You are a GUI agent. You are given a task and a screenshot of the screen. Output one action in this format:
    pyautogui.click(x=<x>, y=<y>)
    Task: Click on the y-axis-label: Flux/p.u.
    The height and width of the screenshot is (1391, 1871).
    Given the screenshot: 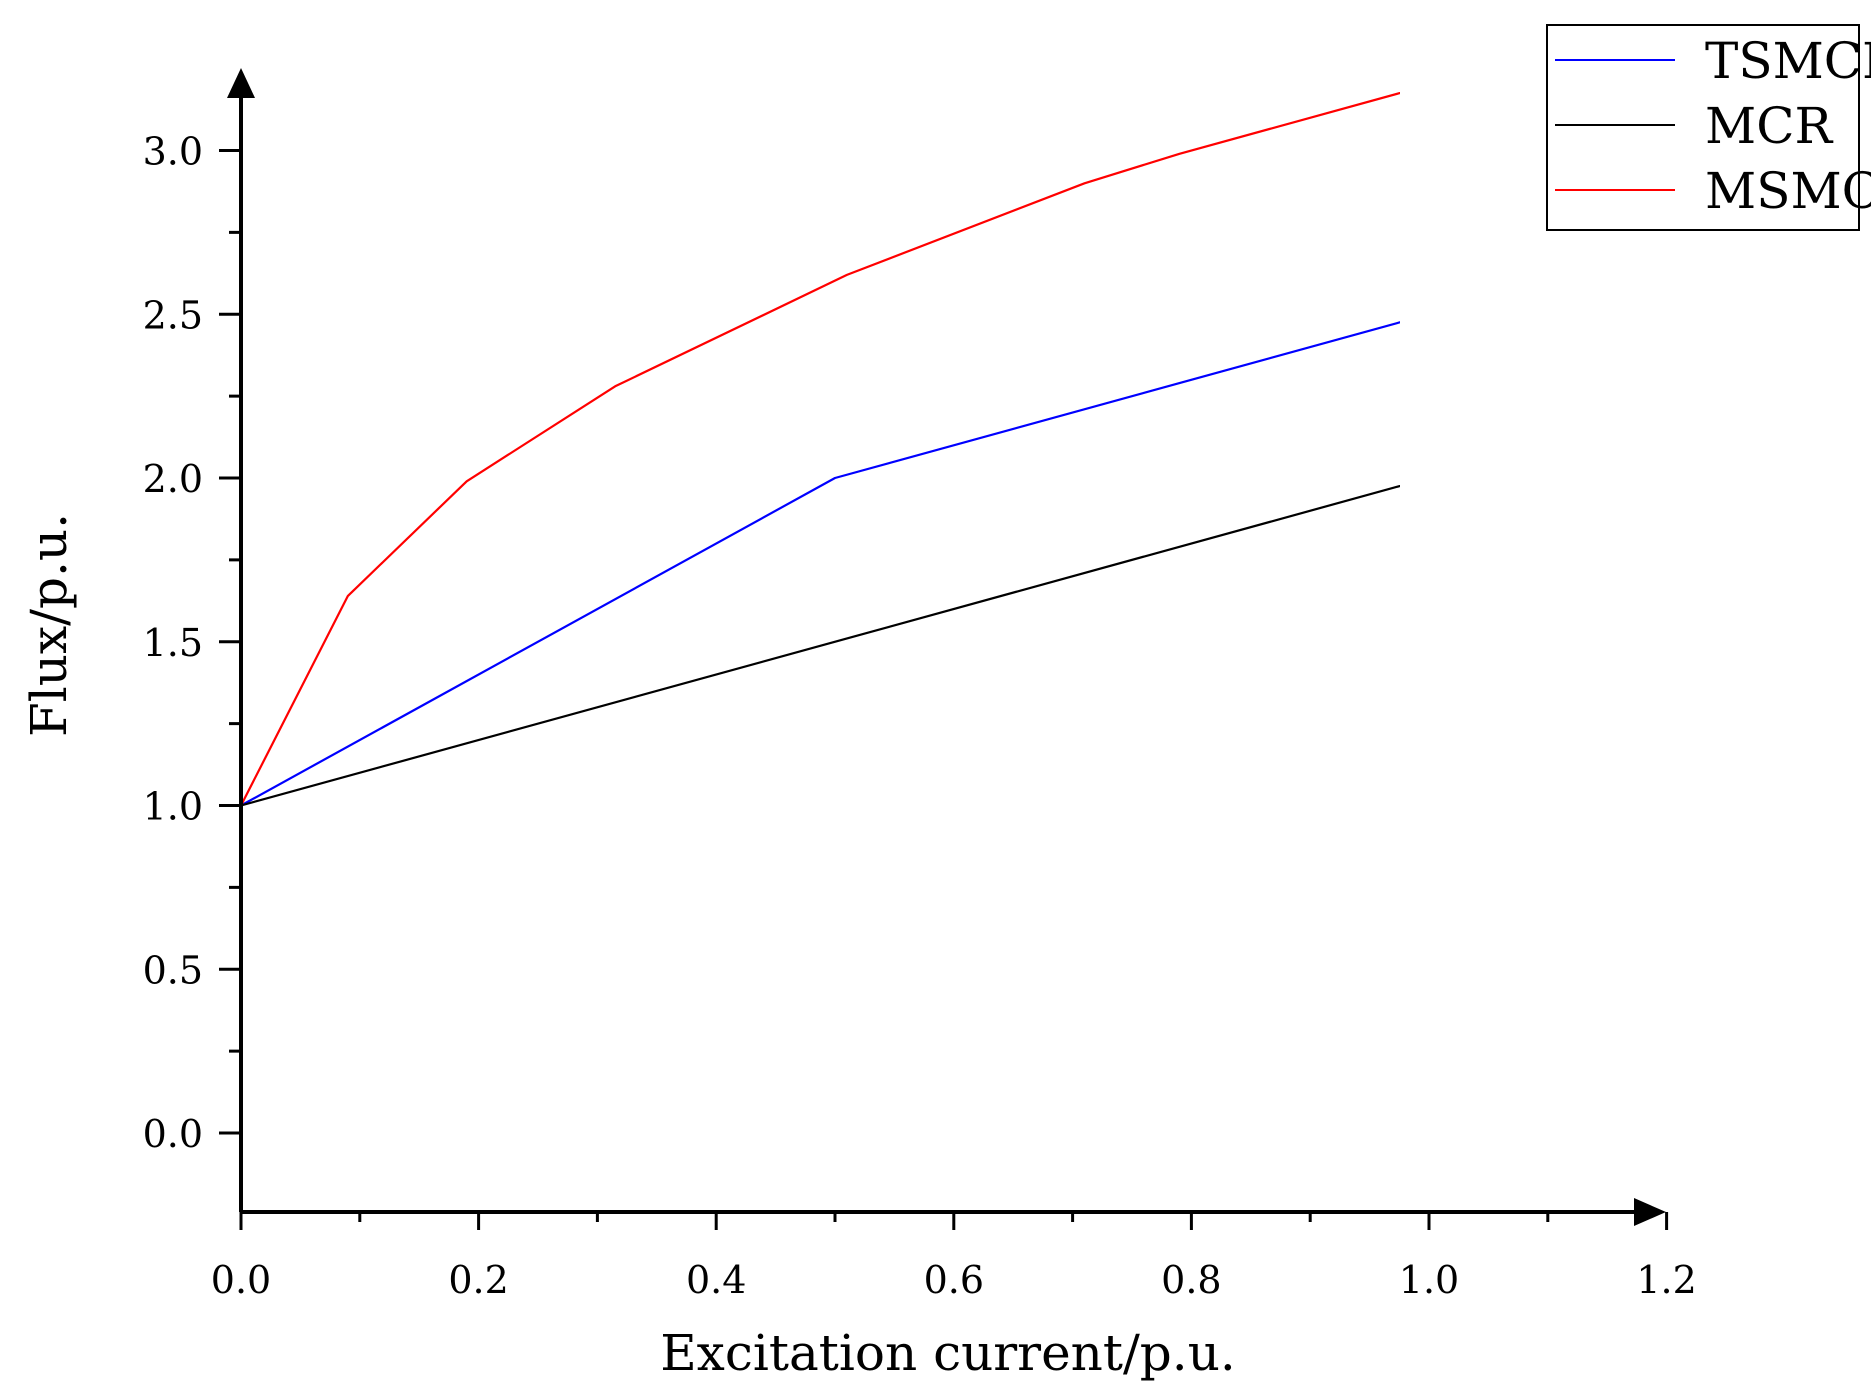 What is the action you would take?
    pyautogui.click(x=49, y=625)
    